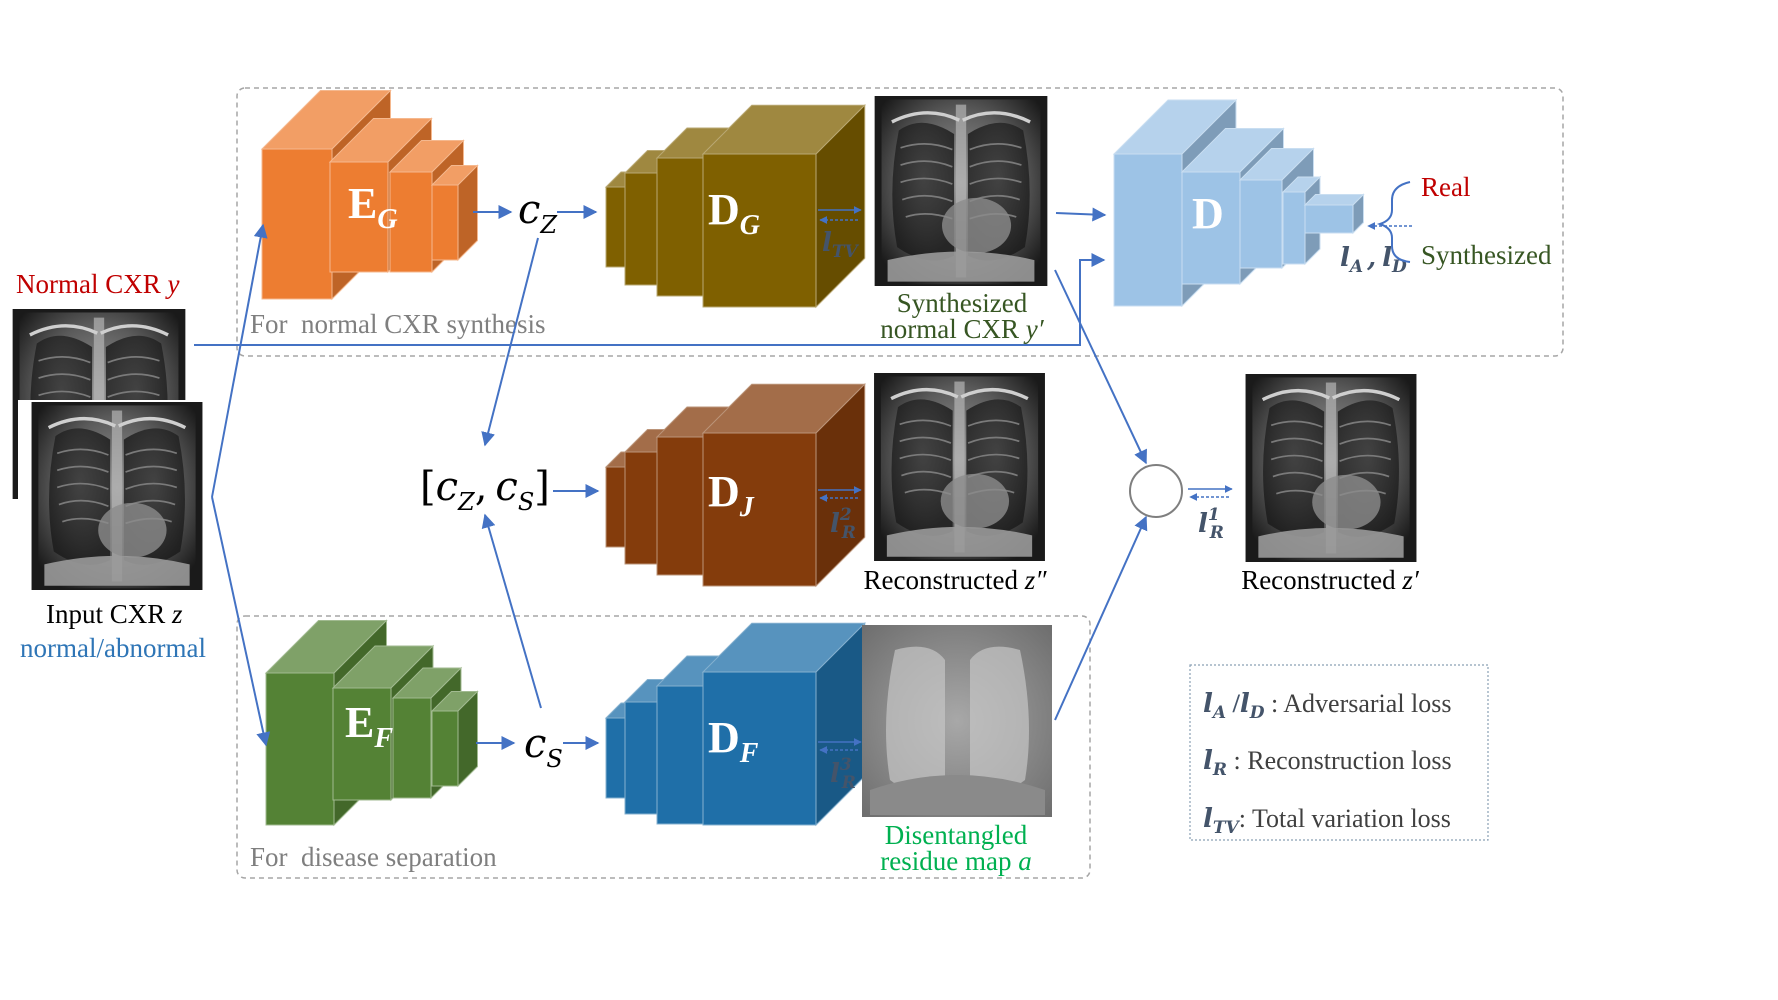 The image size is (1778, 1000). I want to click on reconstructed-z1-label: Reconstructed z′, so click(1330, 580).